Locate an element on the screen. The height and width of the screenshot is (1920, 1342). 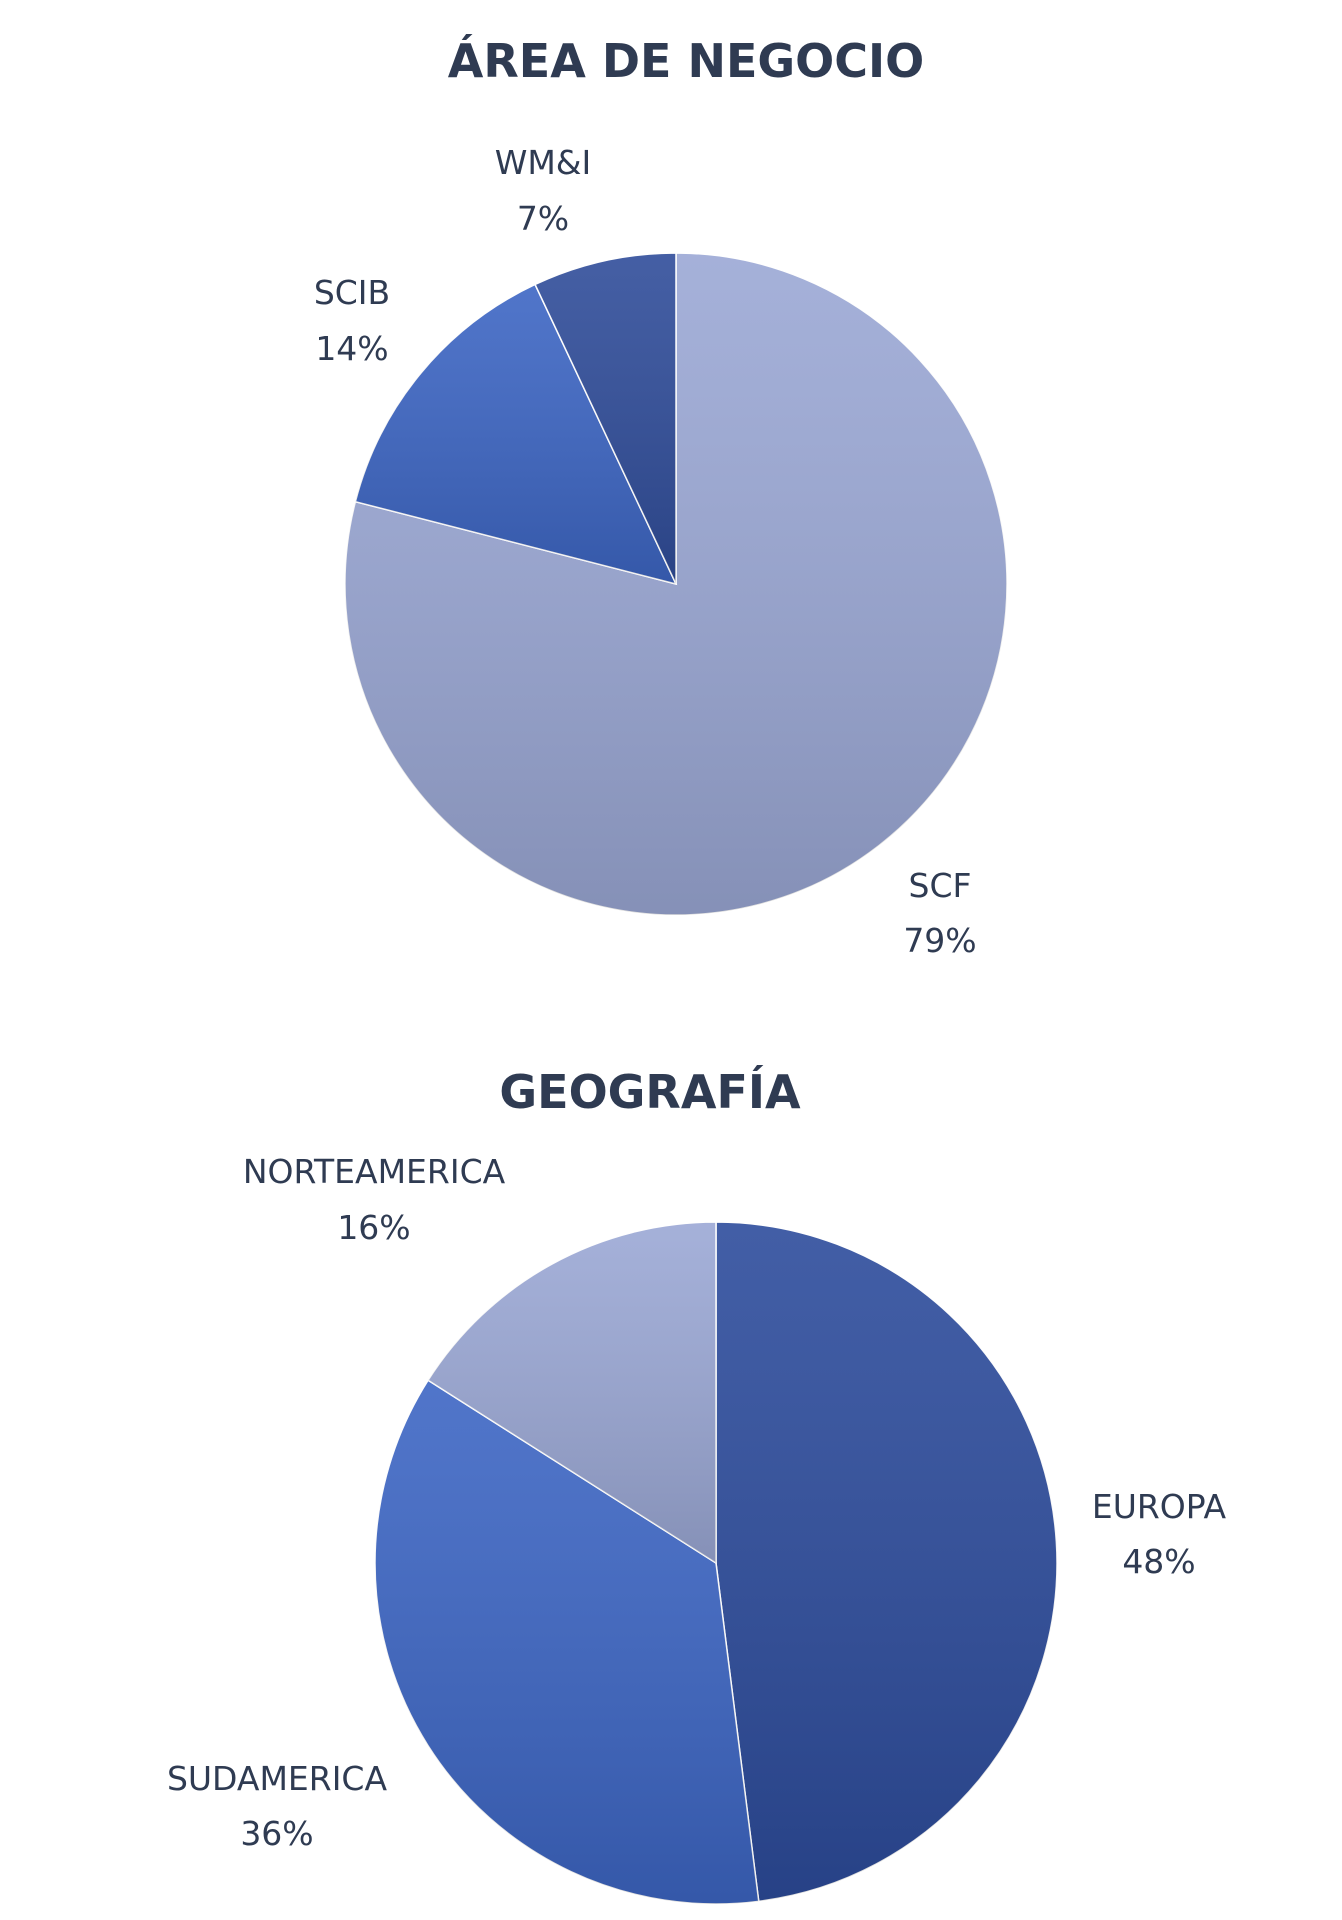
chart-title: GEOGRAFÍA is located at coordinates (650, 1092).